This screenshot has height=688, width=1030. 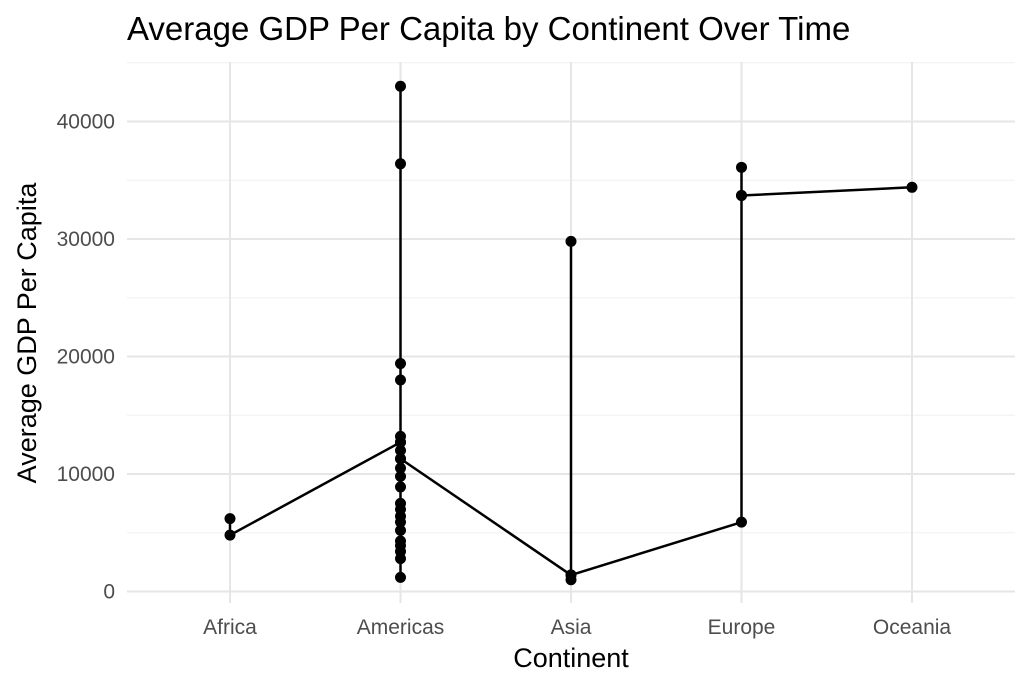 What do you see at coordinates (86, 239) in the screenshot?
I see `y-tick-label: 30000` at bounding box center [86, 239].